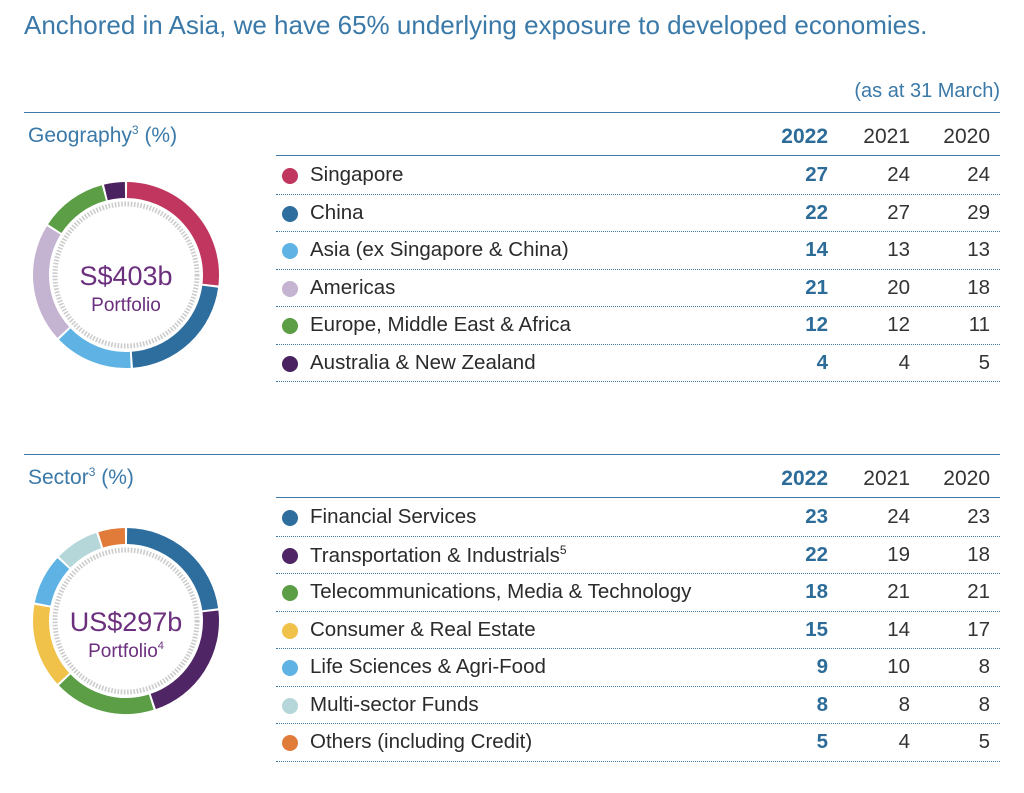  I want to click on table-row-transportation-industrials: Transportation & Industrials5 22 19 18, so click(638, 555).